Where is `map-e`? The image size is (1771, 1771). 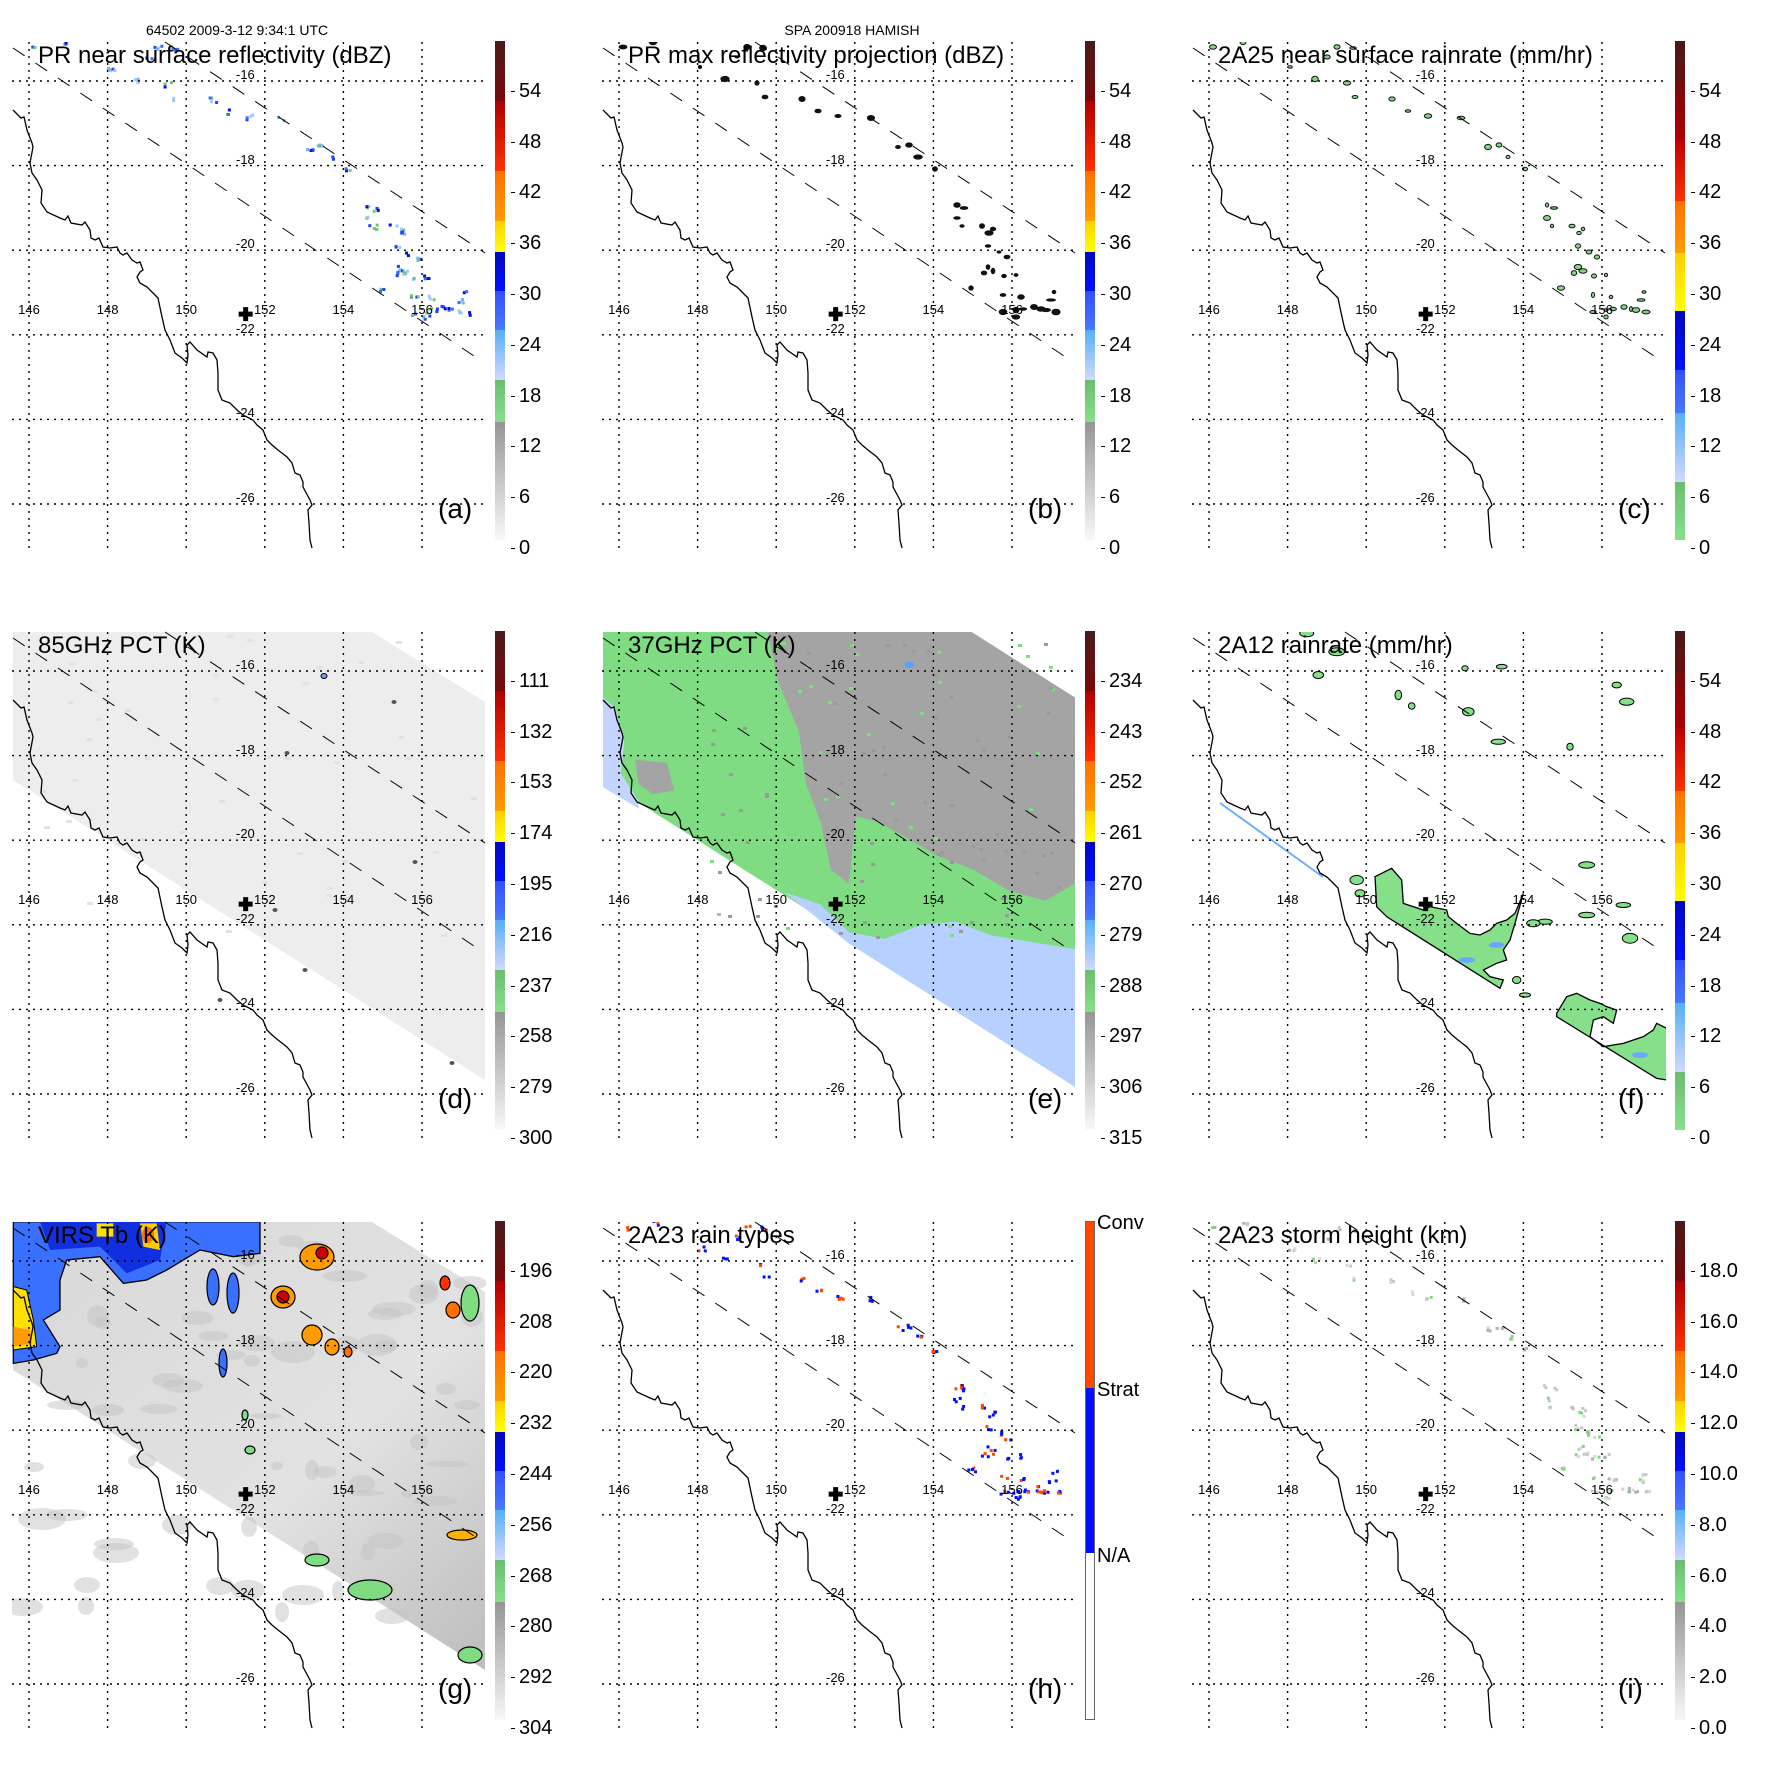 map-e is located at coordinates (839, 885).